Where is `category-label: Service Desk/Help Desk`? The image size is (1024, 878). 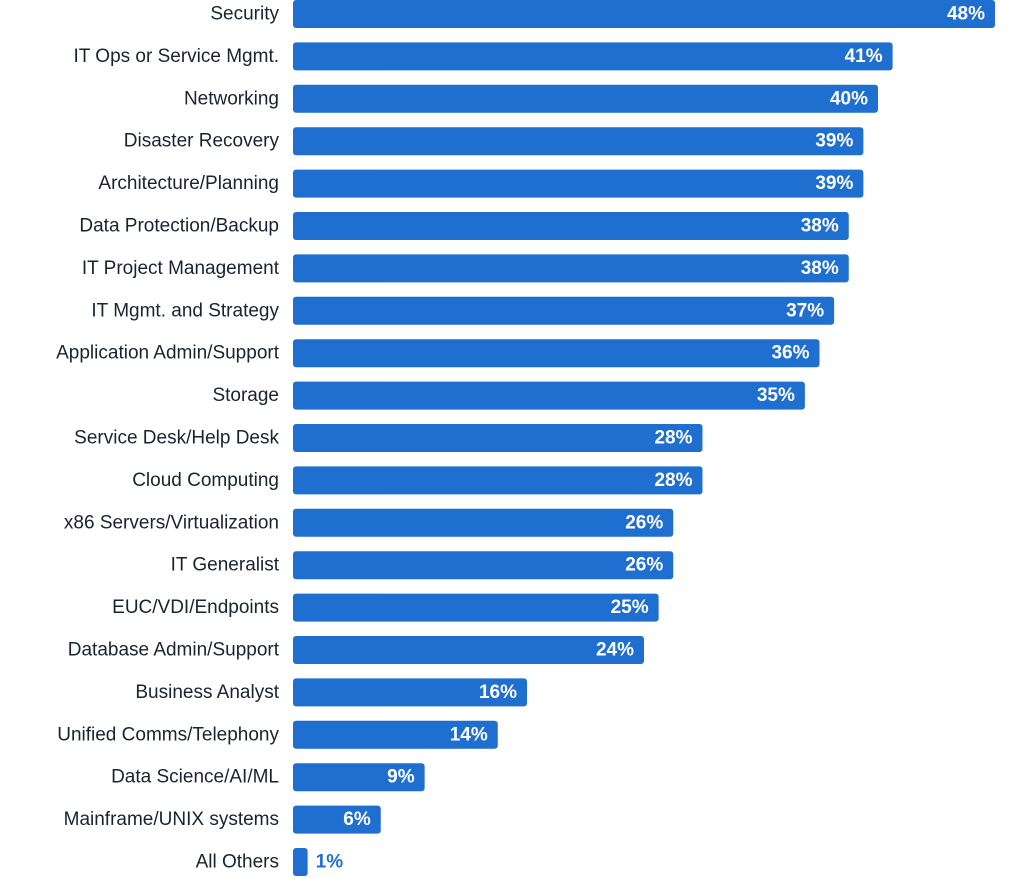
category-label: Service Desk/Help Desk is located at coordinates (176, 438).